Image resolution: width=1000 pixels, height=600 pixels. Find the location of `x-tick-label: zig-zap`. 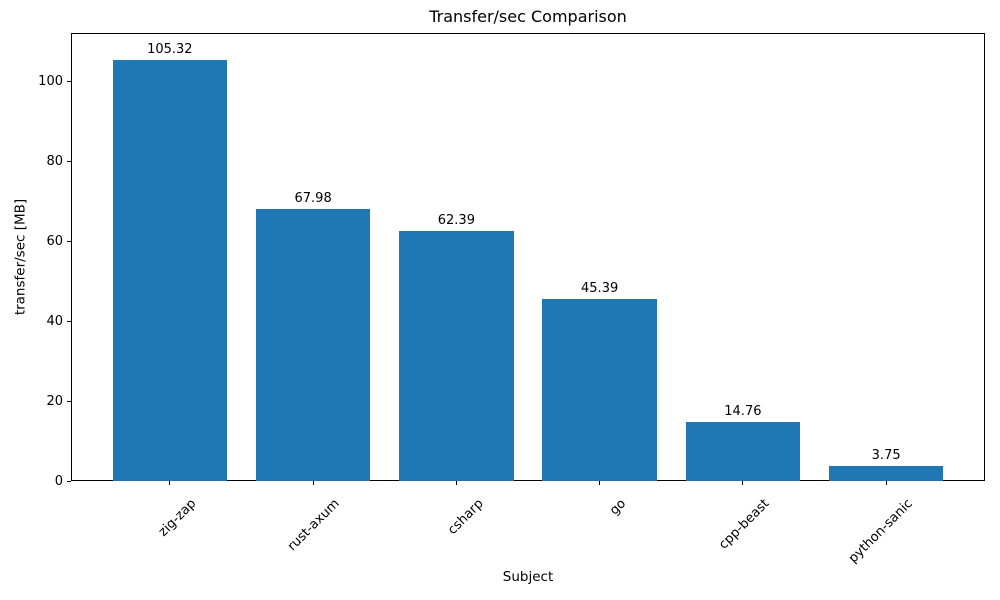

x-tick-label: zig-zap is located at coordinates (178, 518).